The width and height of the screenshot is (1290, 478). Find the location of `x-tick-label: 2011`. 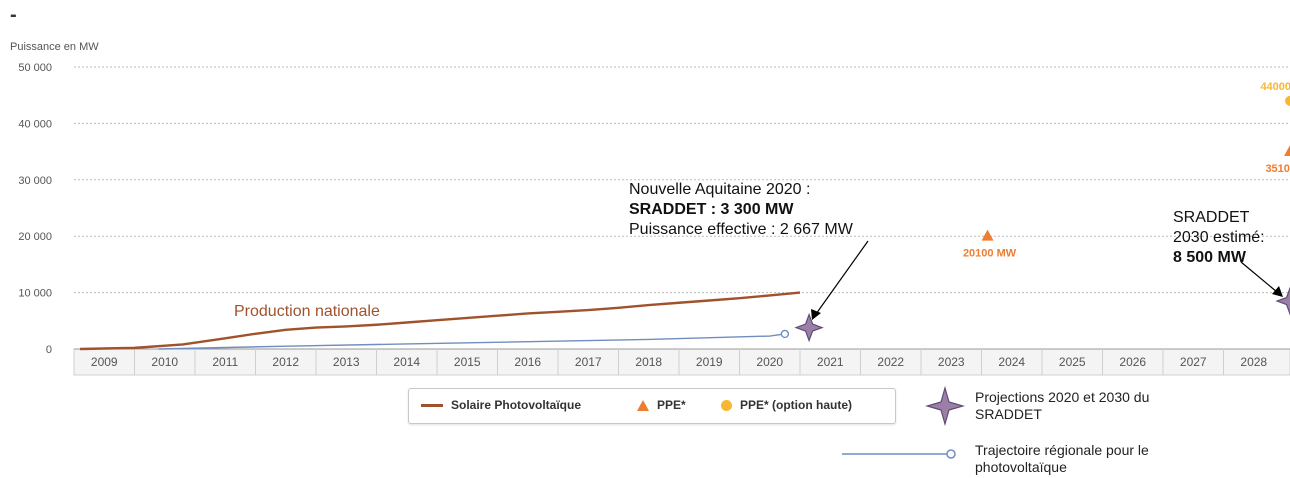

x-tick-label: 2011 is located at coordinates (225, 362).